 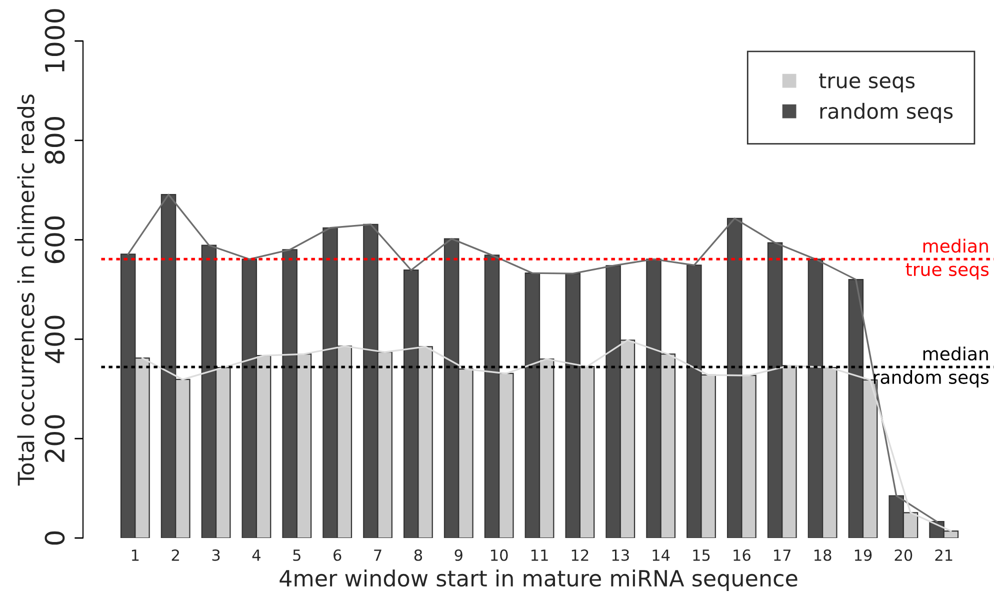 What do you see at coordinates (947, 259) in the screenshot?
I see `ref-line-label: median true seqs` at bounding box center [947, 259].